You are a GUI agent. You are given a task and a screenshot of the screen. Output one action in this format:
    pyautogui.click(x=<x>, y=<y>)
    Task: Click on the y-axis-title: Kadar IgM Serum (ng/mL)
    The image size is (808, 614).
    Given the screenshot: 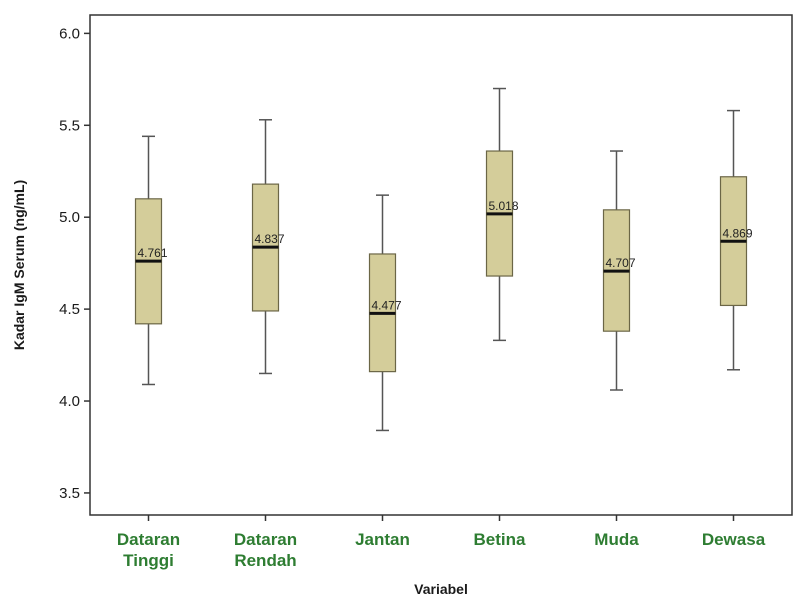 What is the action you would take?
    pyautogui.click(x=19, y=265)
    